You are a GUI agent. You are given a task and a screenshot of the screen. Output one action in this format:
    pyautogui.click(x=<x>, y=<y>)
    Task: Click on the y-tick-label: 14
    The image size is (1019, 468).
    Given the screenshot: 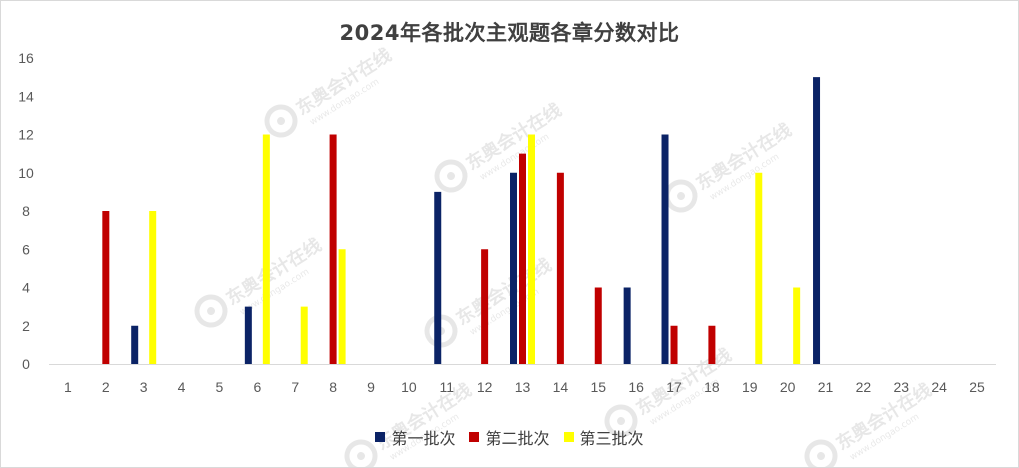 What is the action you would take?
    pyautogui.click(x=26, y=96)
    